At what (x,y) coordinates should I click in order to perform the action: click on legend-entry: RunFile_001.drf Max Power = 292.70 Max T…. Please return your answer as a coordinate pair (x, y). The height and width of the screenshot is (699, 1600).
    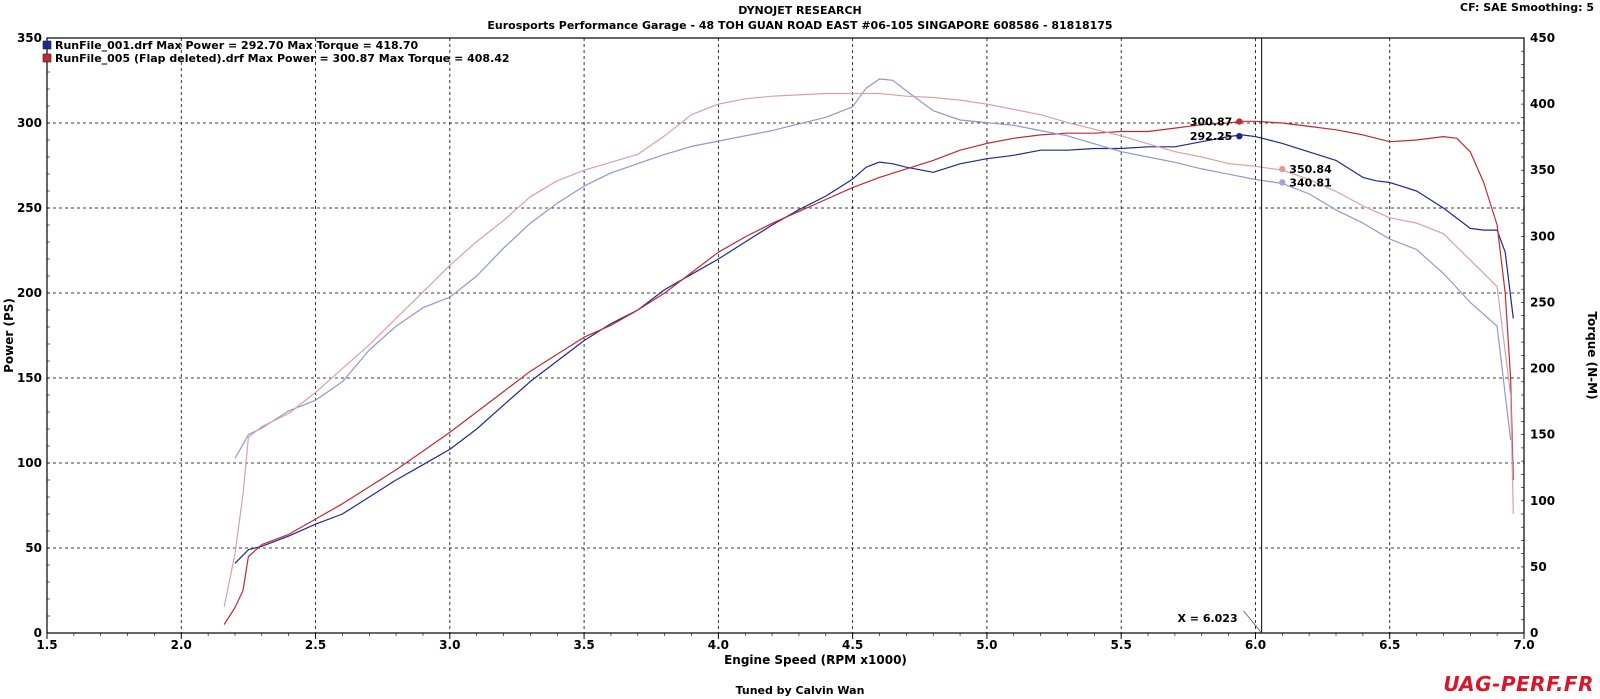
    Looking at the image, I should click on (236, 45).